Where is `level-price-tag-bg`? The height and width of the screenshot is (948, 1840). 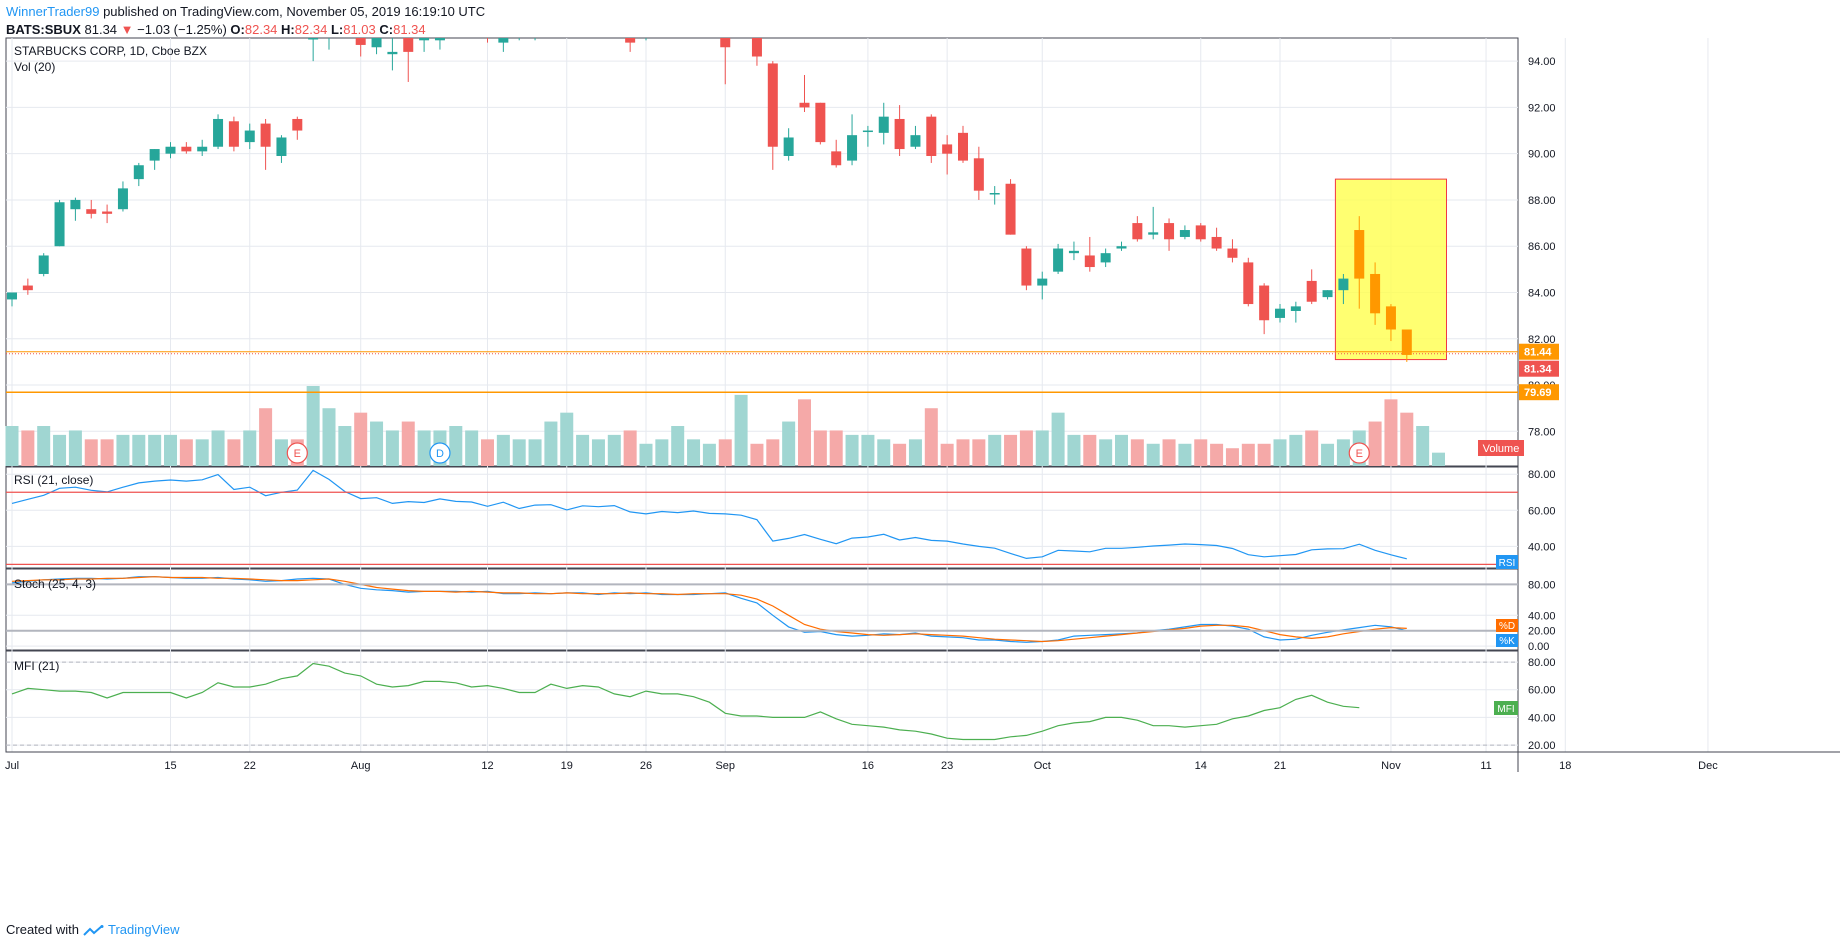
level-price-tag-bg is located at coordinates (1539, 392).